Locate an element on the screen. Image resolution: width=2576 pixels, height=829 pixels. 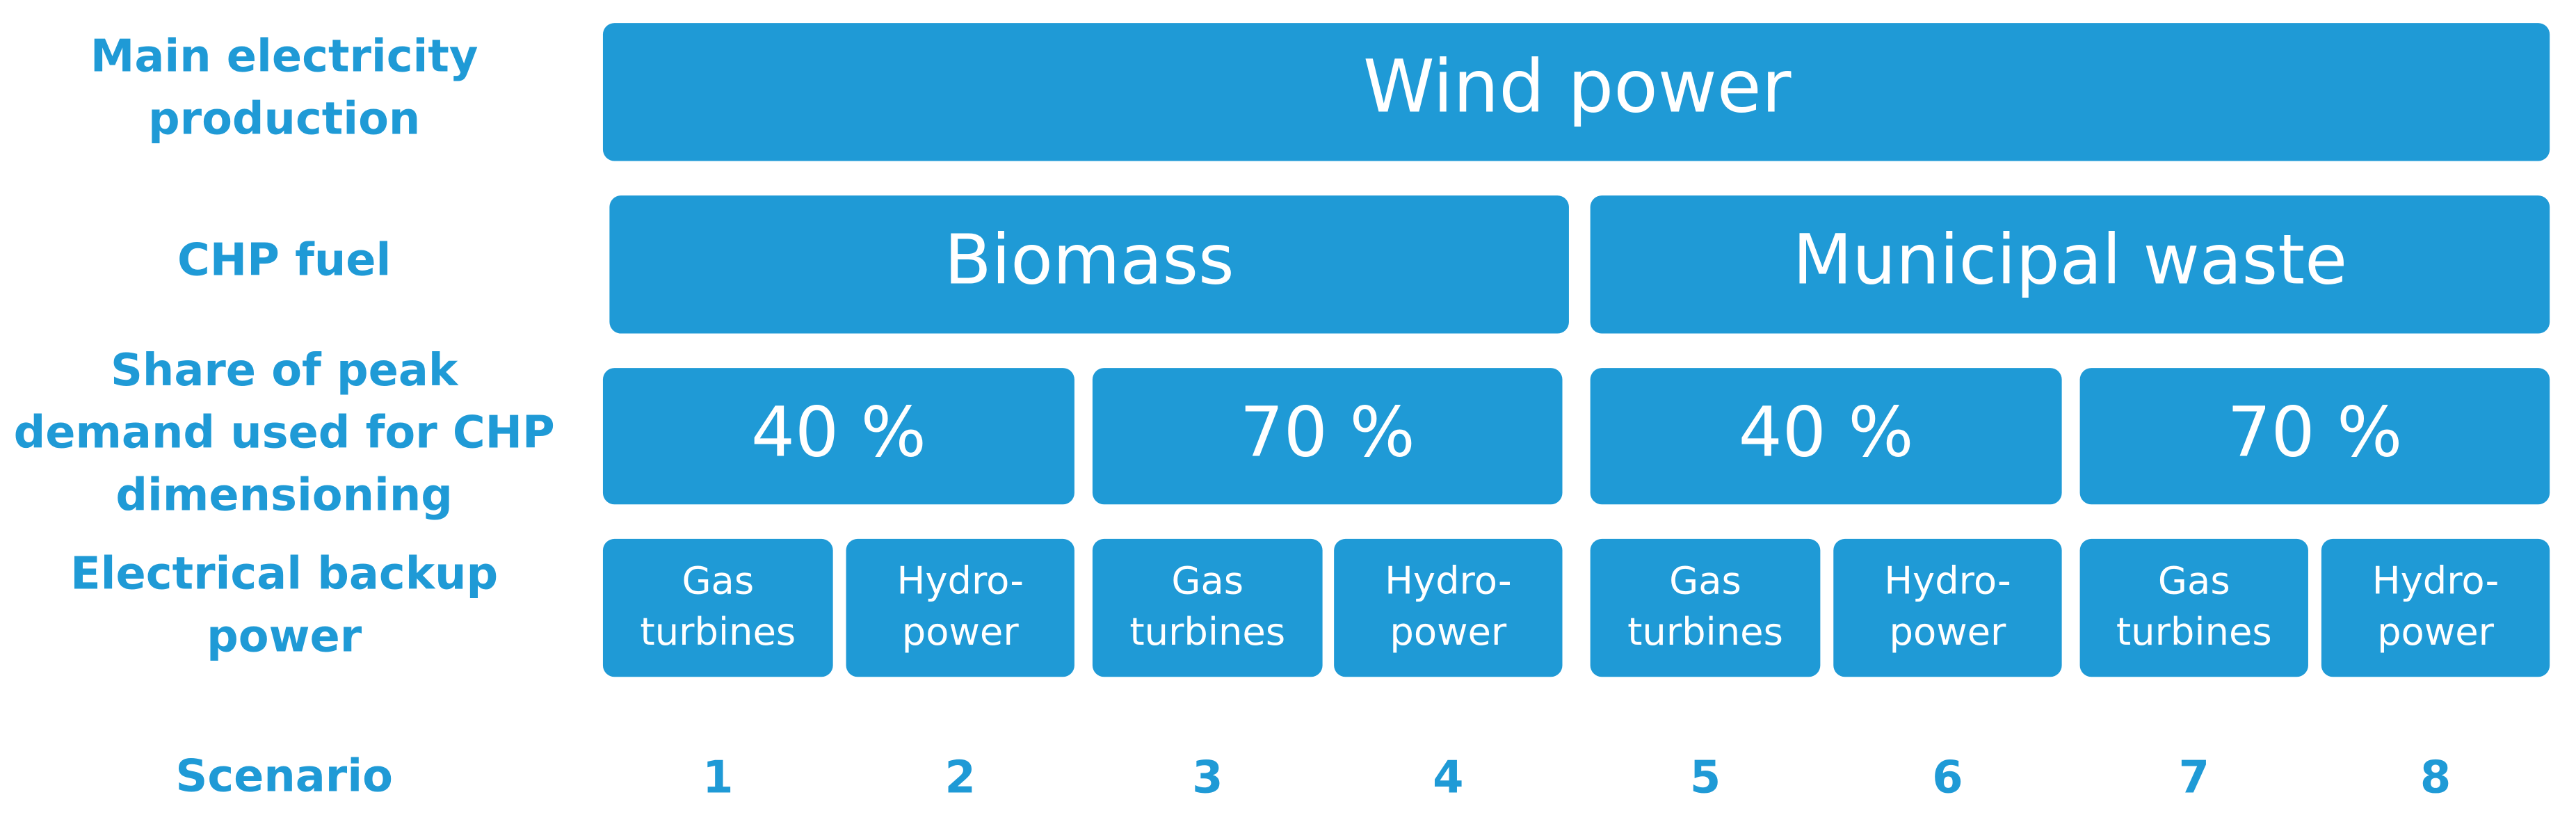
row-label: Electrical backup is located at coordinates (284, 574).